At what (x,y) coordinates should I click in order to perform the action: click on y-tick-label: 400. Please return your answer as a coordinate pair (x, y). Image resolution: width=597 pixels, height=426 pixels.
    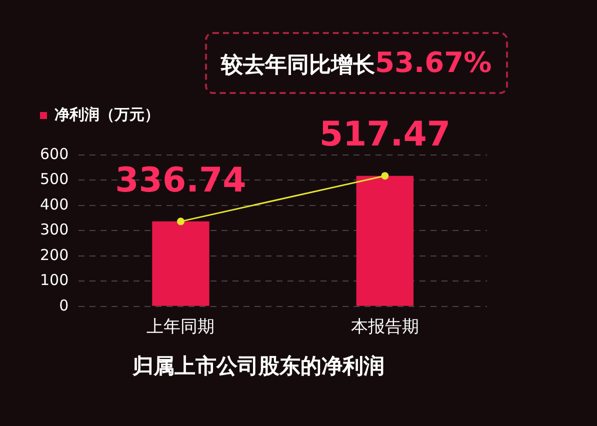
    Looking at the image, I should click on (54, 204).